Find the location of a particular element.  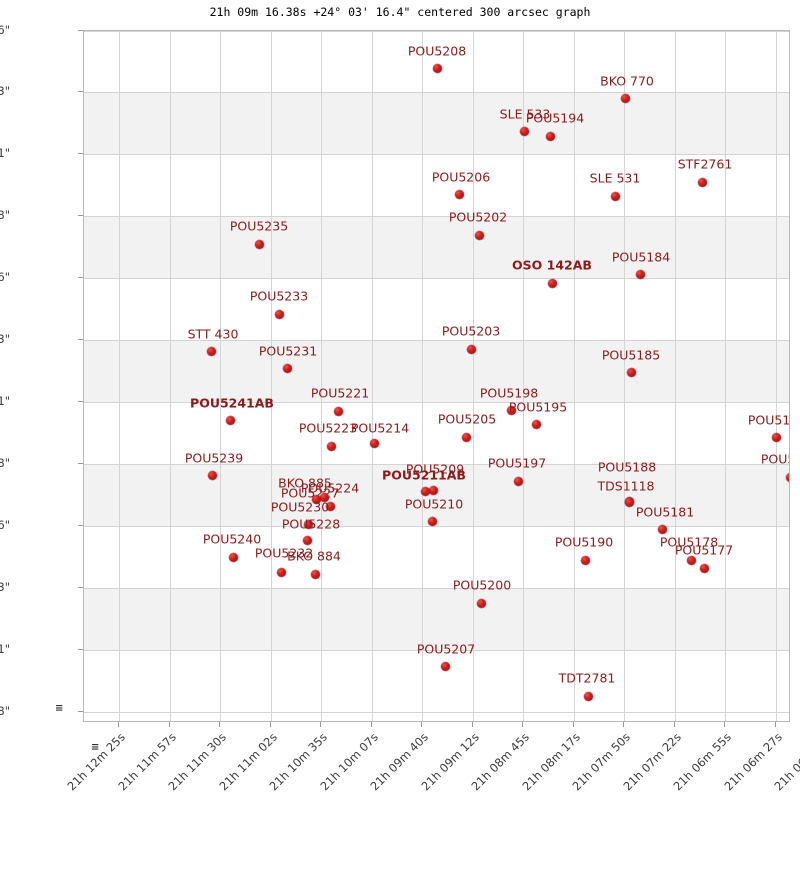

y-axis-tick-label: +24° 38' 13" is located at coordinates (5, 91).